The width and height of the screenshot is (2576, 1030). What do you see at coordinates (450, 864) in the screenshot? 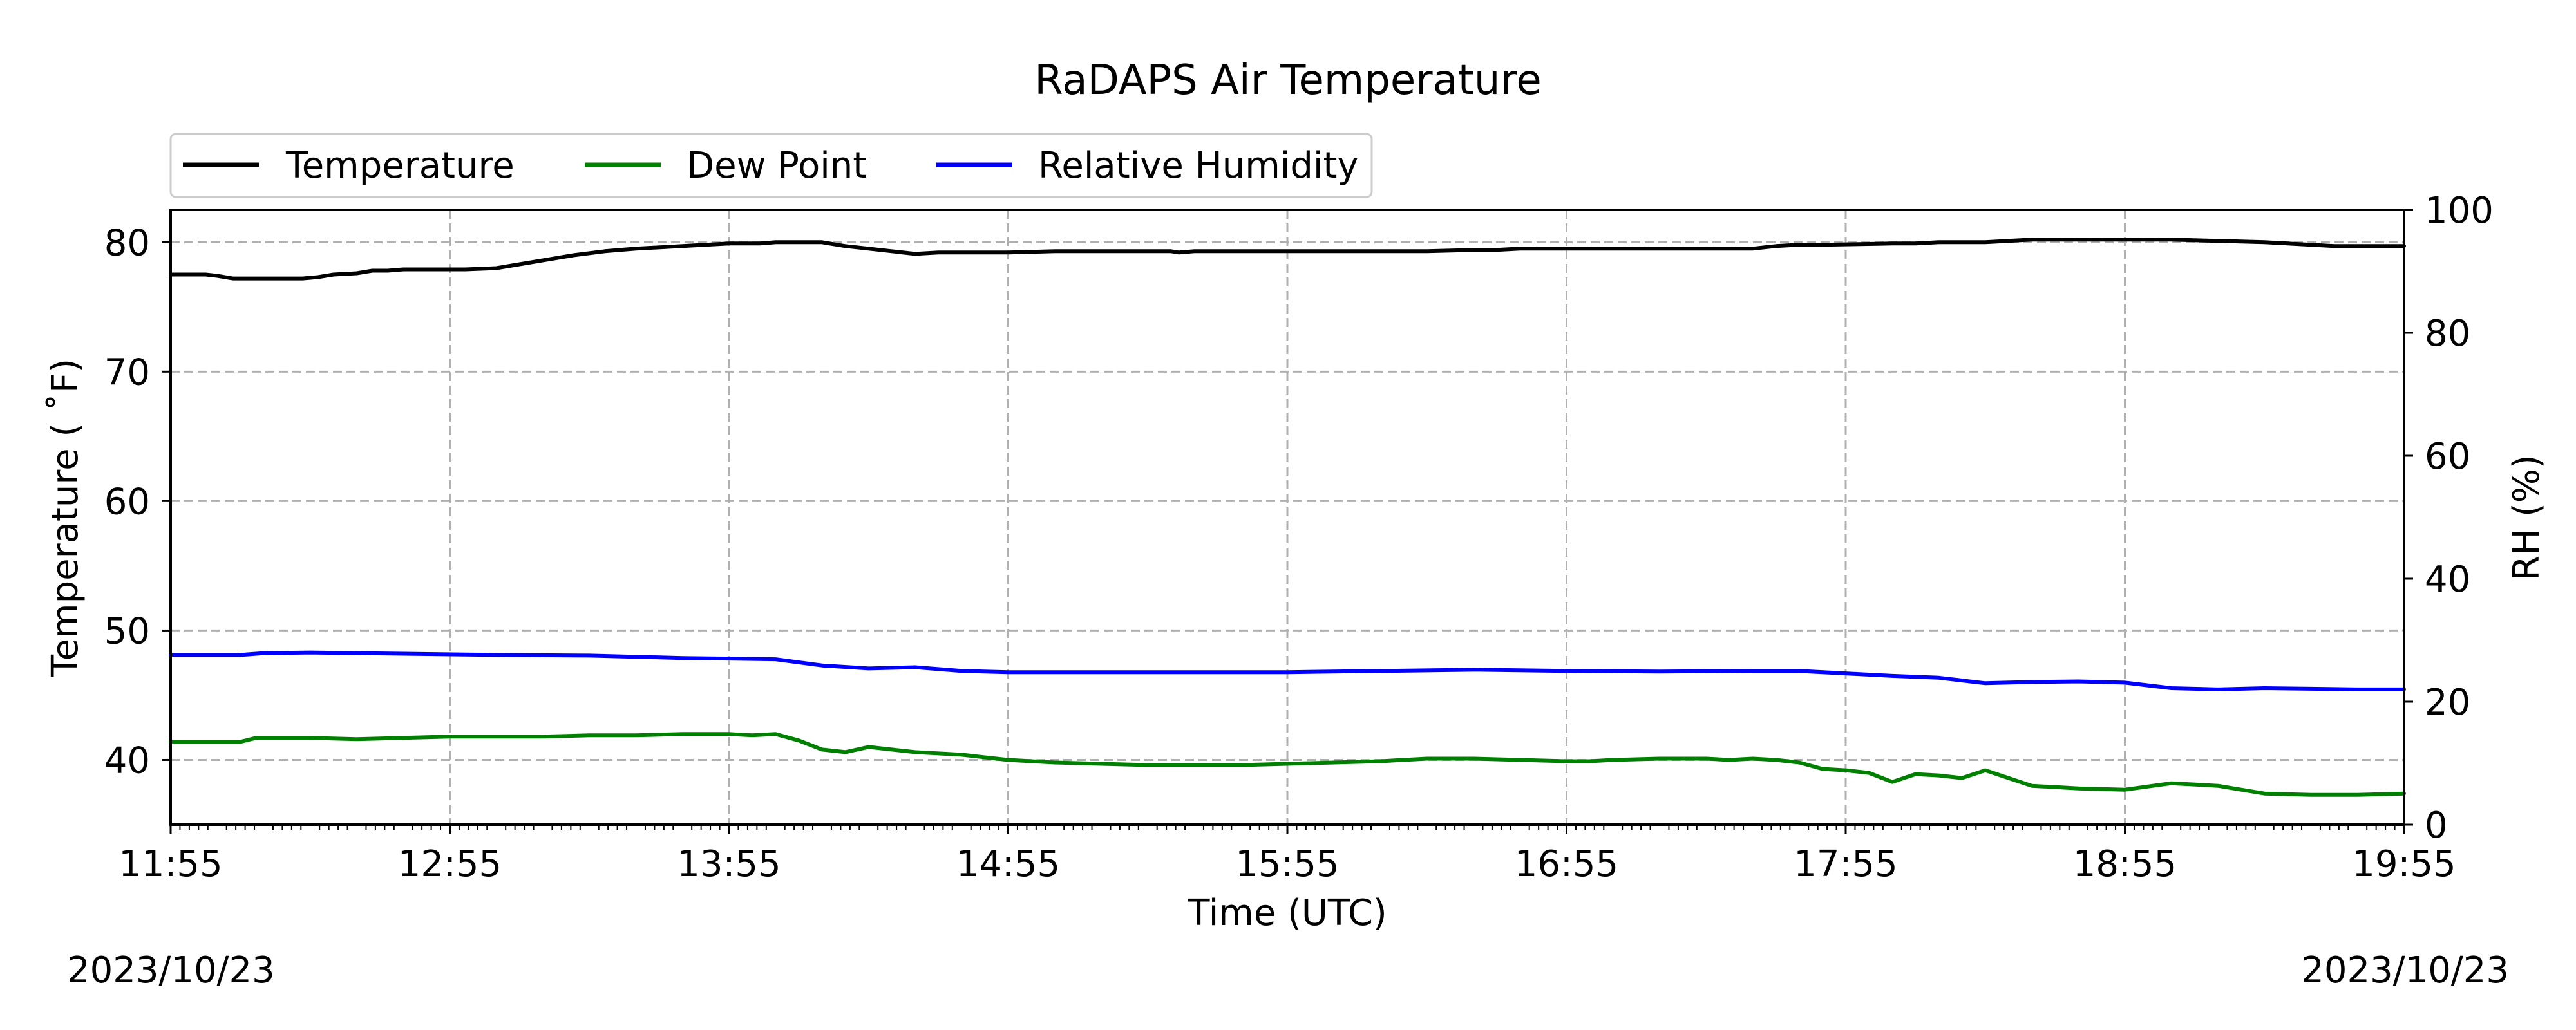
I see `x-tick-label: 12:55` at bounding box center [450, 864].